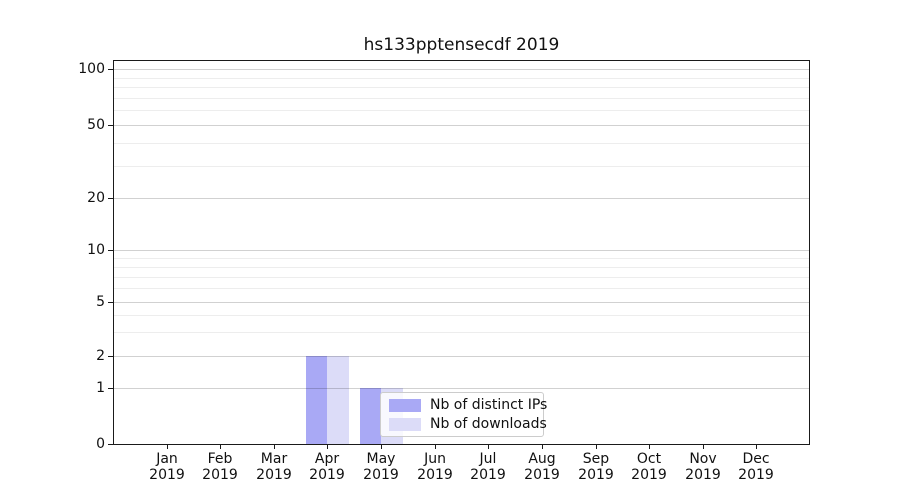  What do you see at coordinates (220, 459) in the screenshot?
I see `x-tick-month: Feb` at bounding box center [220, 459].